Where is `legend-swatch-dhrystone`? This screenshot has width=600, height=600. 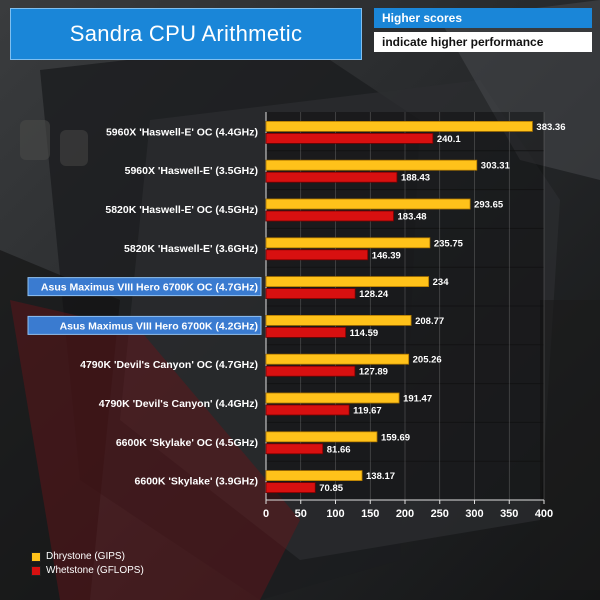
legend-swatch-dhrystone is located at coordinates (36, 556).